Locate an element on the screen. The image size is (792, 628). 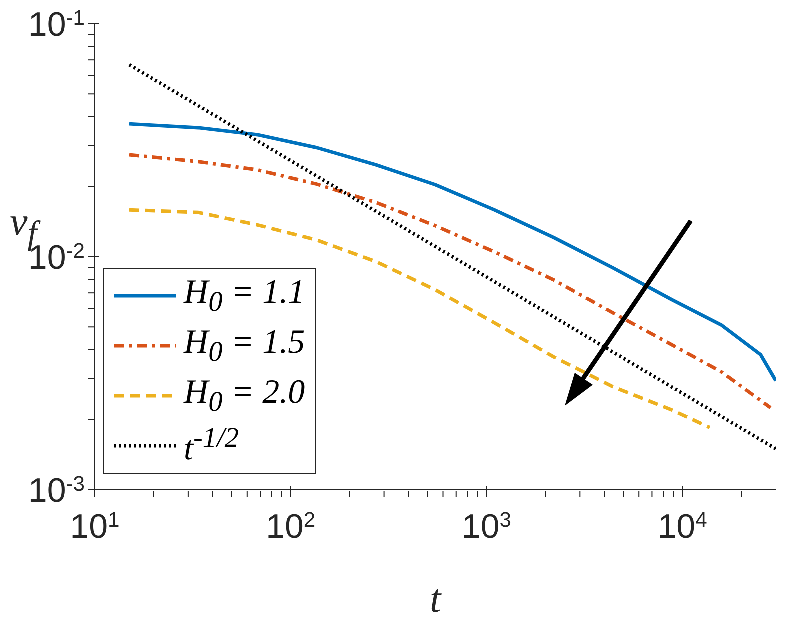
x-tick-label: 10$^{3}$ is located at coordinates (487, 527).